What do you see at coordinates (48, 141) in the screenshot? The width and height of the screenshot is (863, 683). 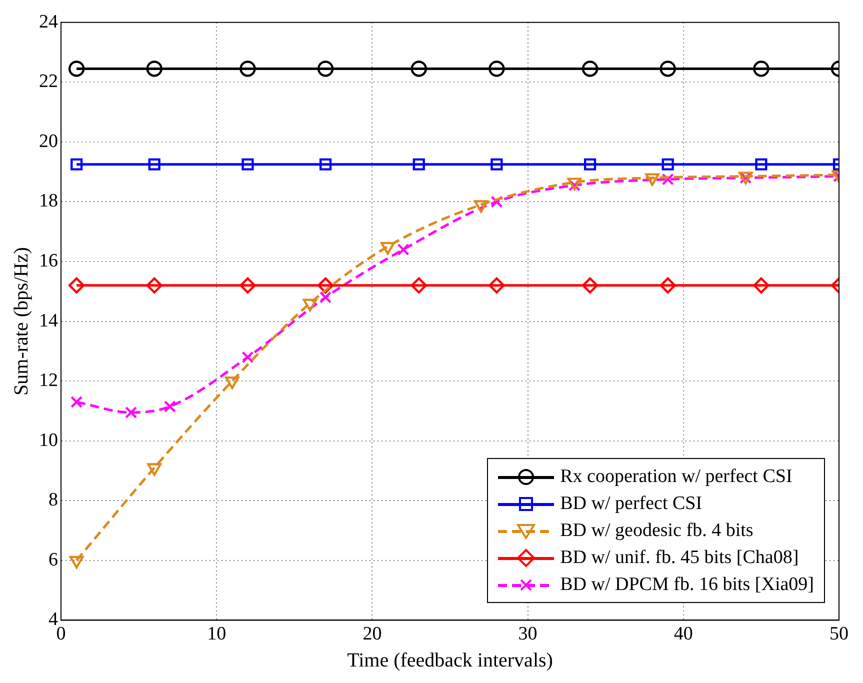 I see `y-tick-label: 20` at bounding box center [48, 141].